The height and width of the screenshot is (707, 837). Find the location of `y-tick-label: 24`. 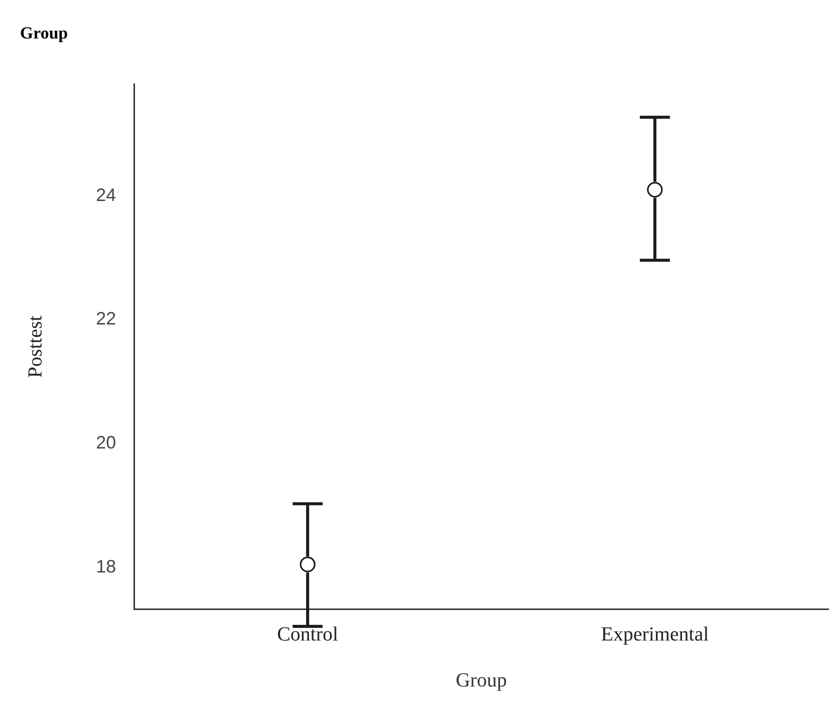

y-tick-label: 24 is located at coordinates (106, 194).